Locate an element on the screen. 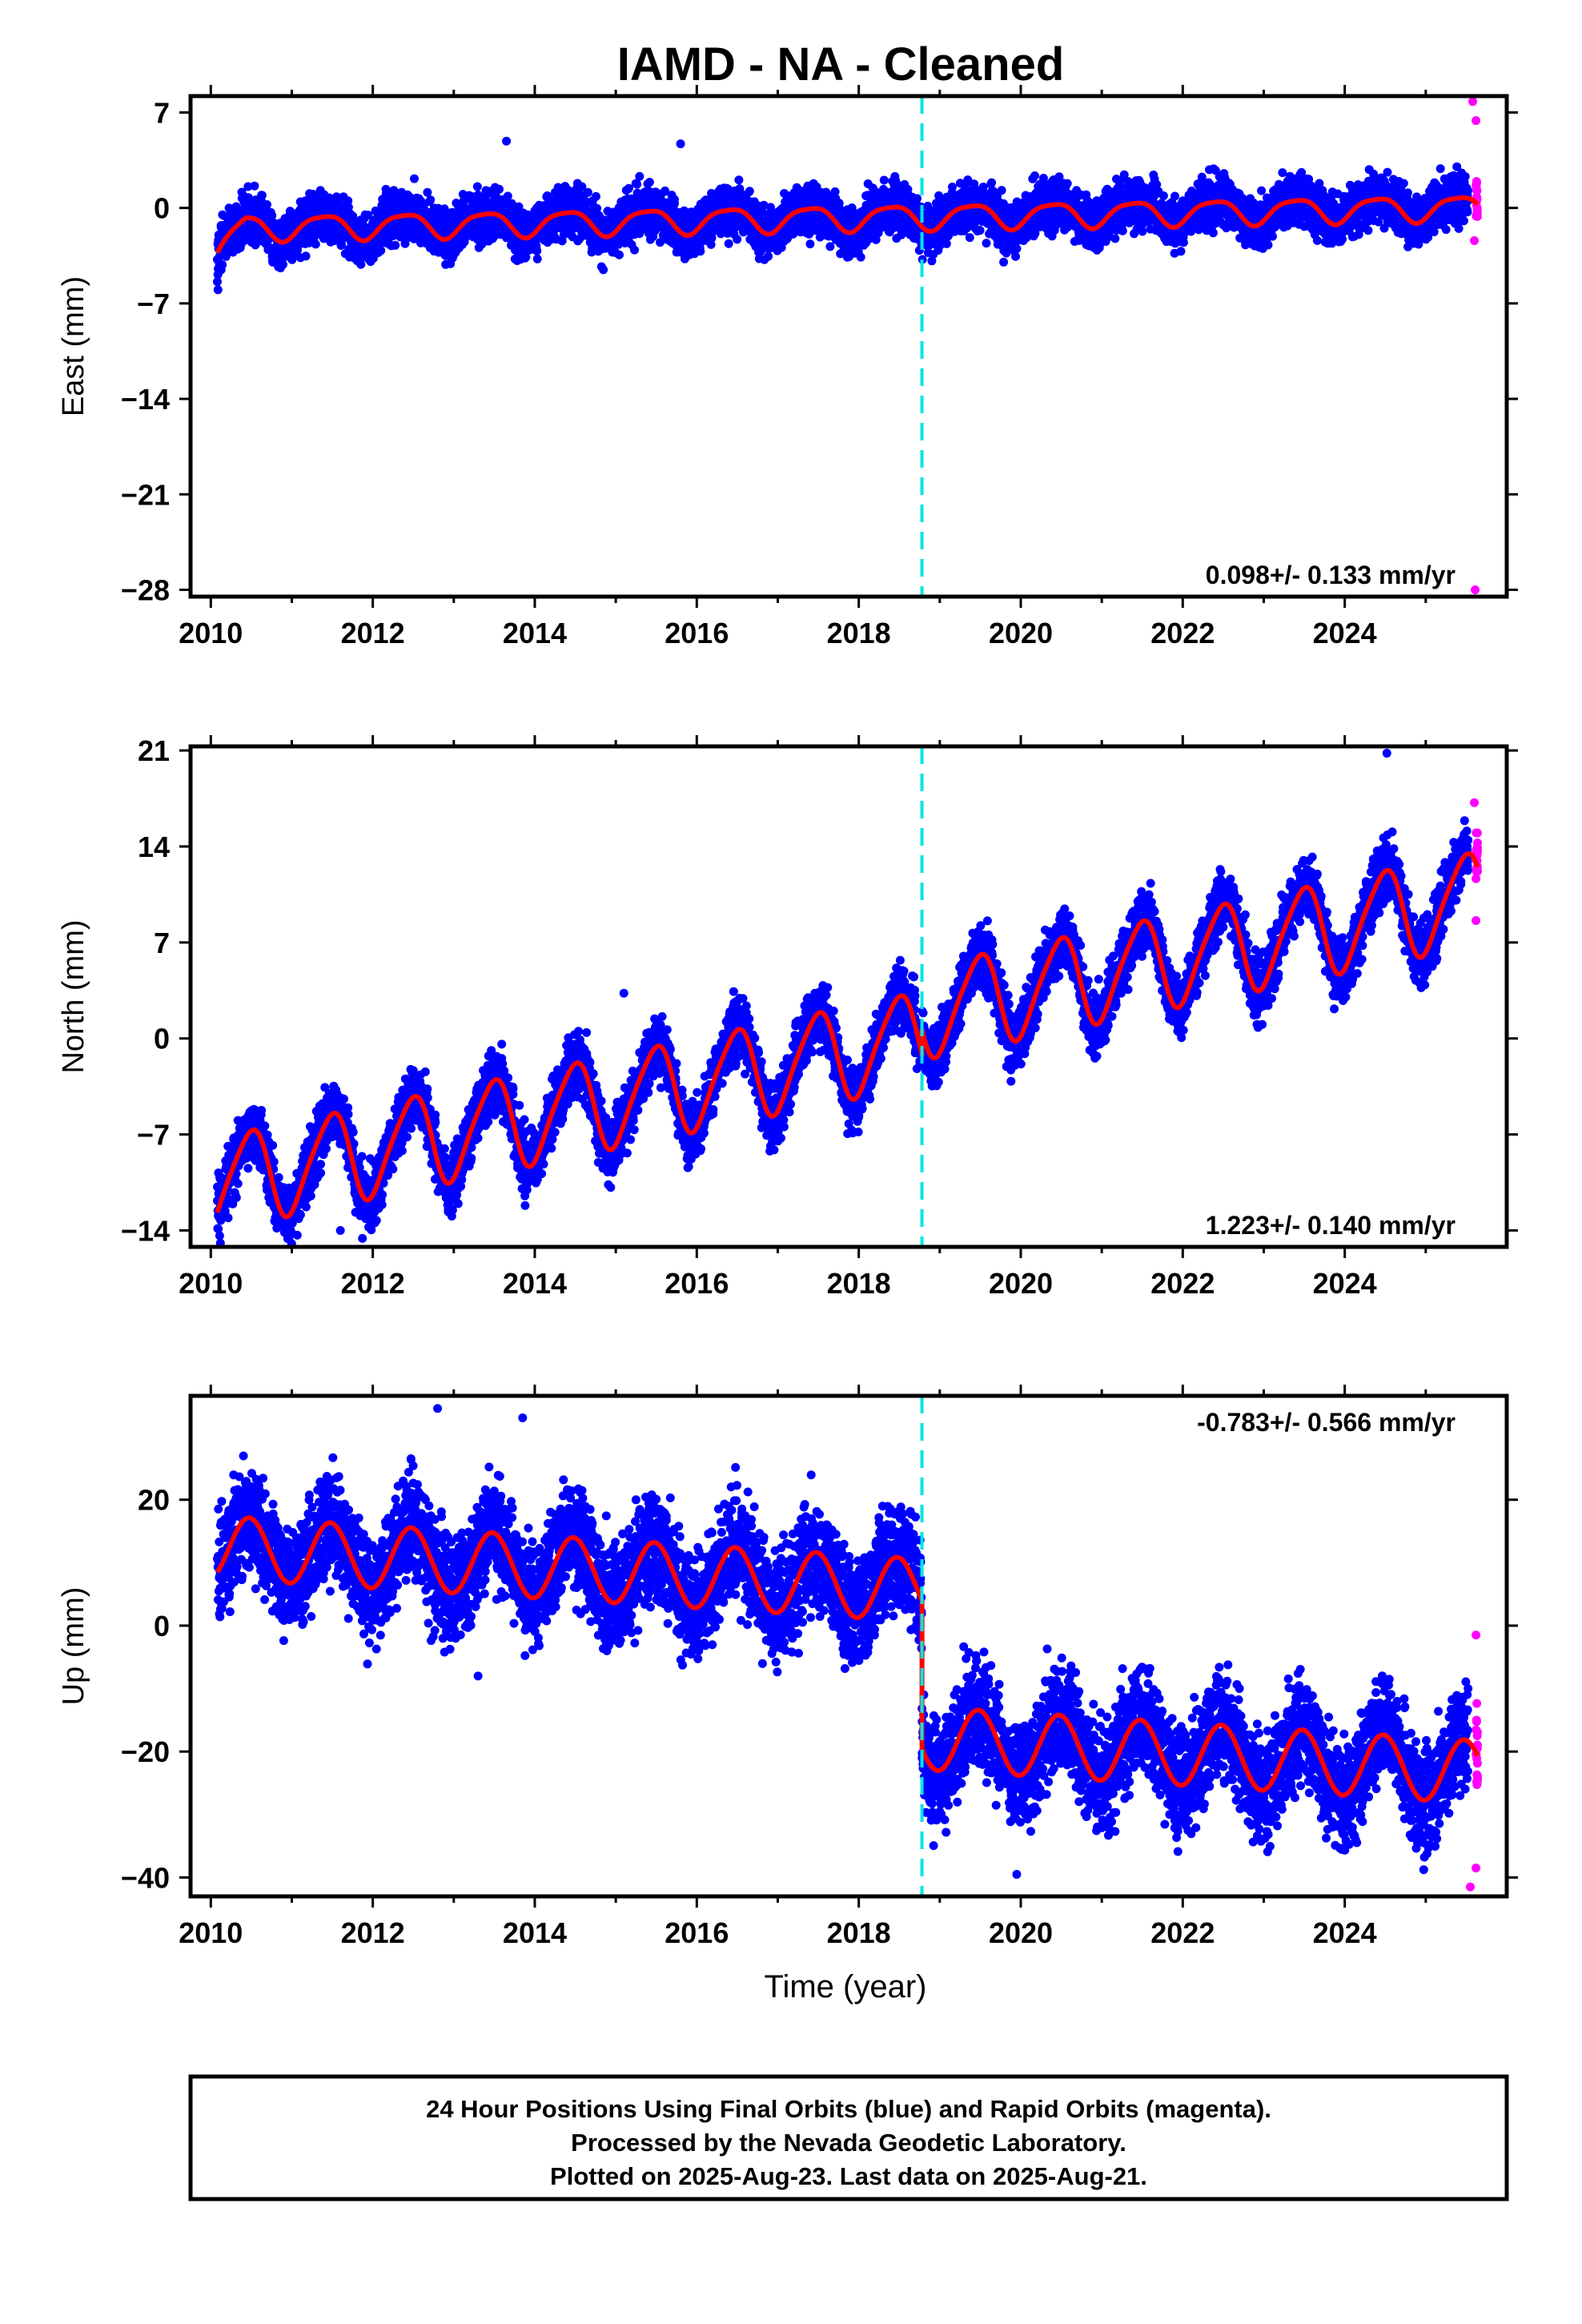 Image resolution: width=1582 pixels, height=2324 pixels. velocity-annotation: 0.098+/- 0.133 mm/yr is located at coordinates (1331, 575).